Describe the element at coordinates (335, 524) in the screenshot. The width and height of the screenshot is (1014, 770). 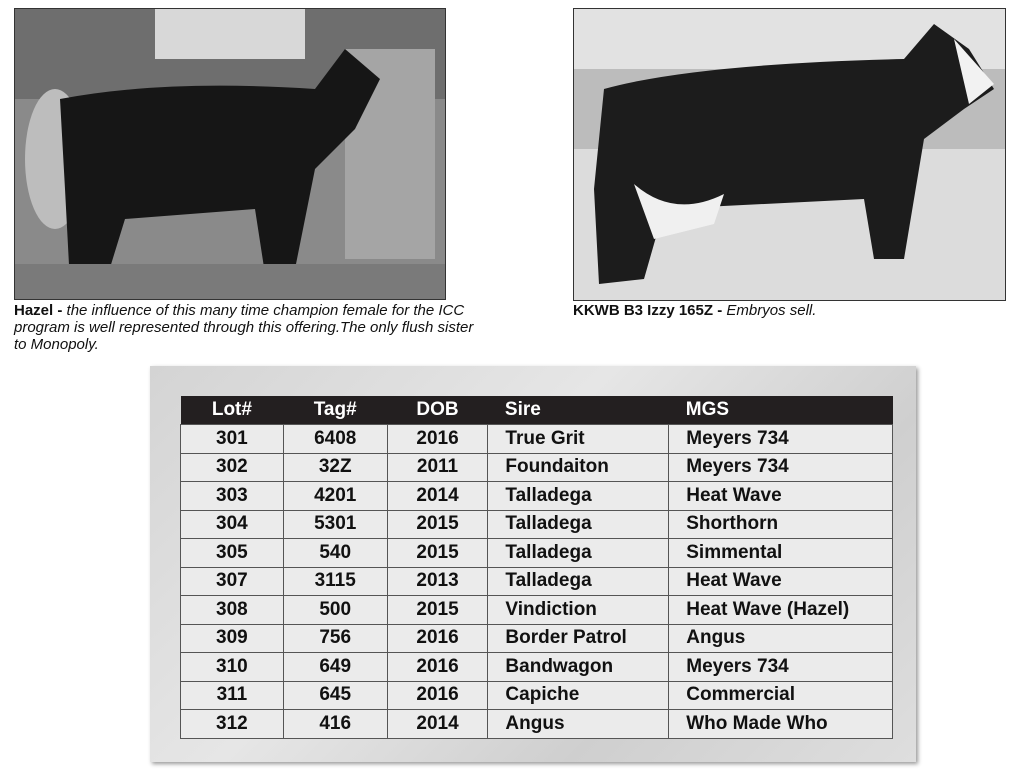
I see `table-cell: 5301` at that location.